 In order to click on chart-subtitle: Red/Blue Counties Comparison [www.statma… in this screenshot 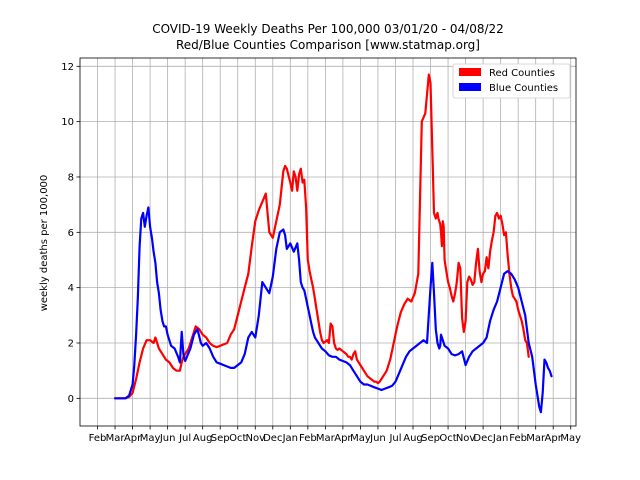, I will do `click(328, 45)`.